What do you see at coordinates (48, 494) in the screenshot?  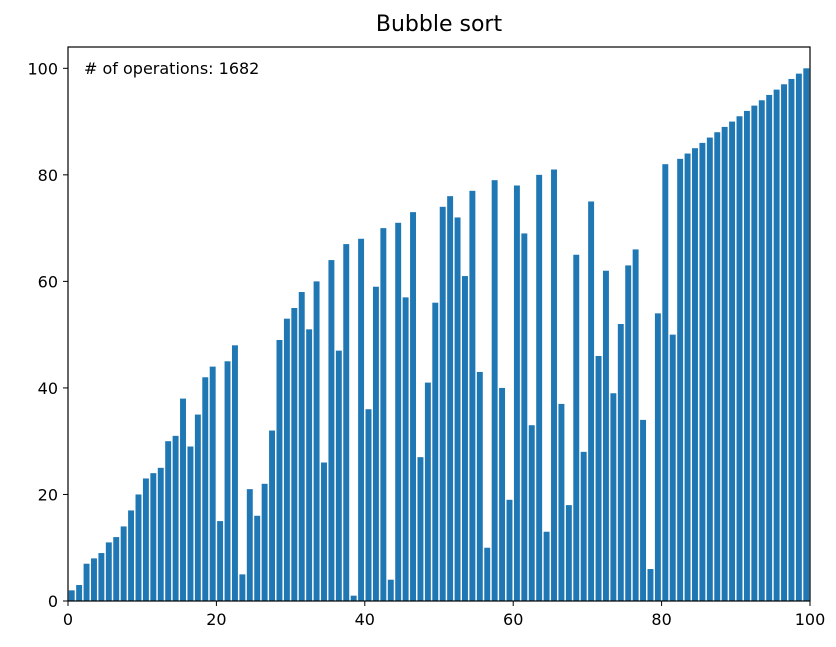 I see `y-tick-label: 20` at bounding box center [48, 494].